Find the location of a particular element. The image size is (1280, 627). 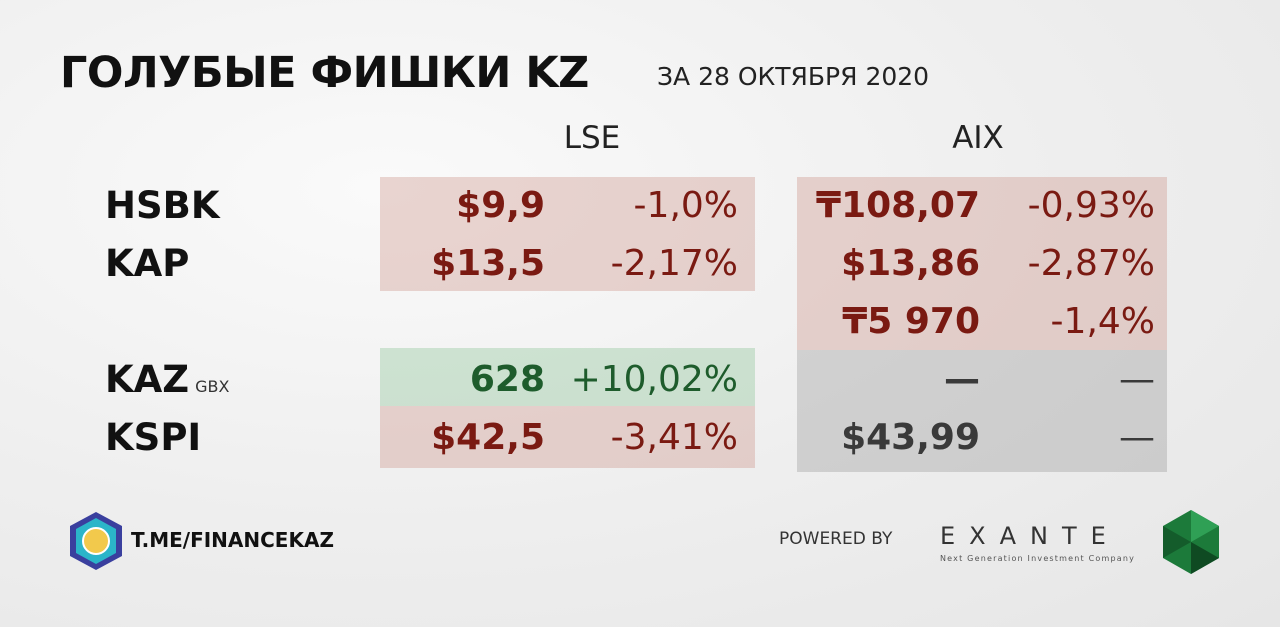

ticker: KAZ GBX is located at coordinates (167, 379).